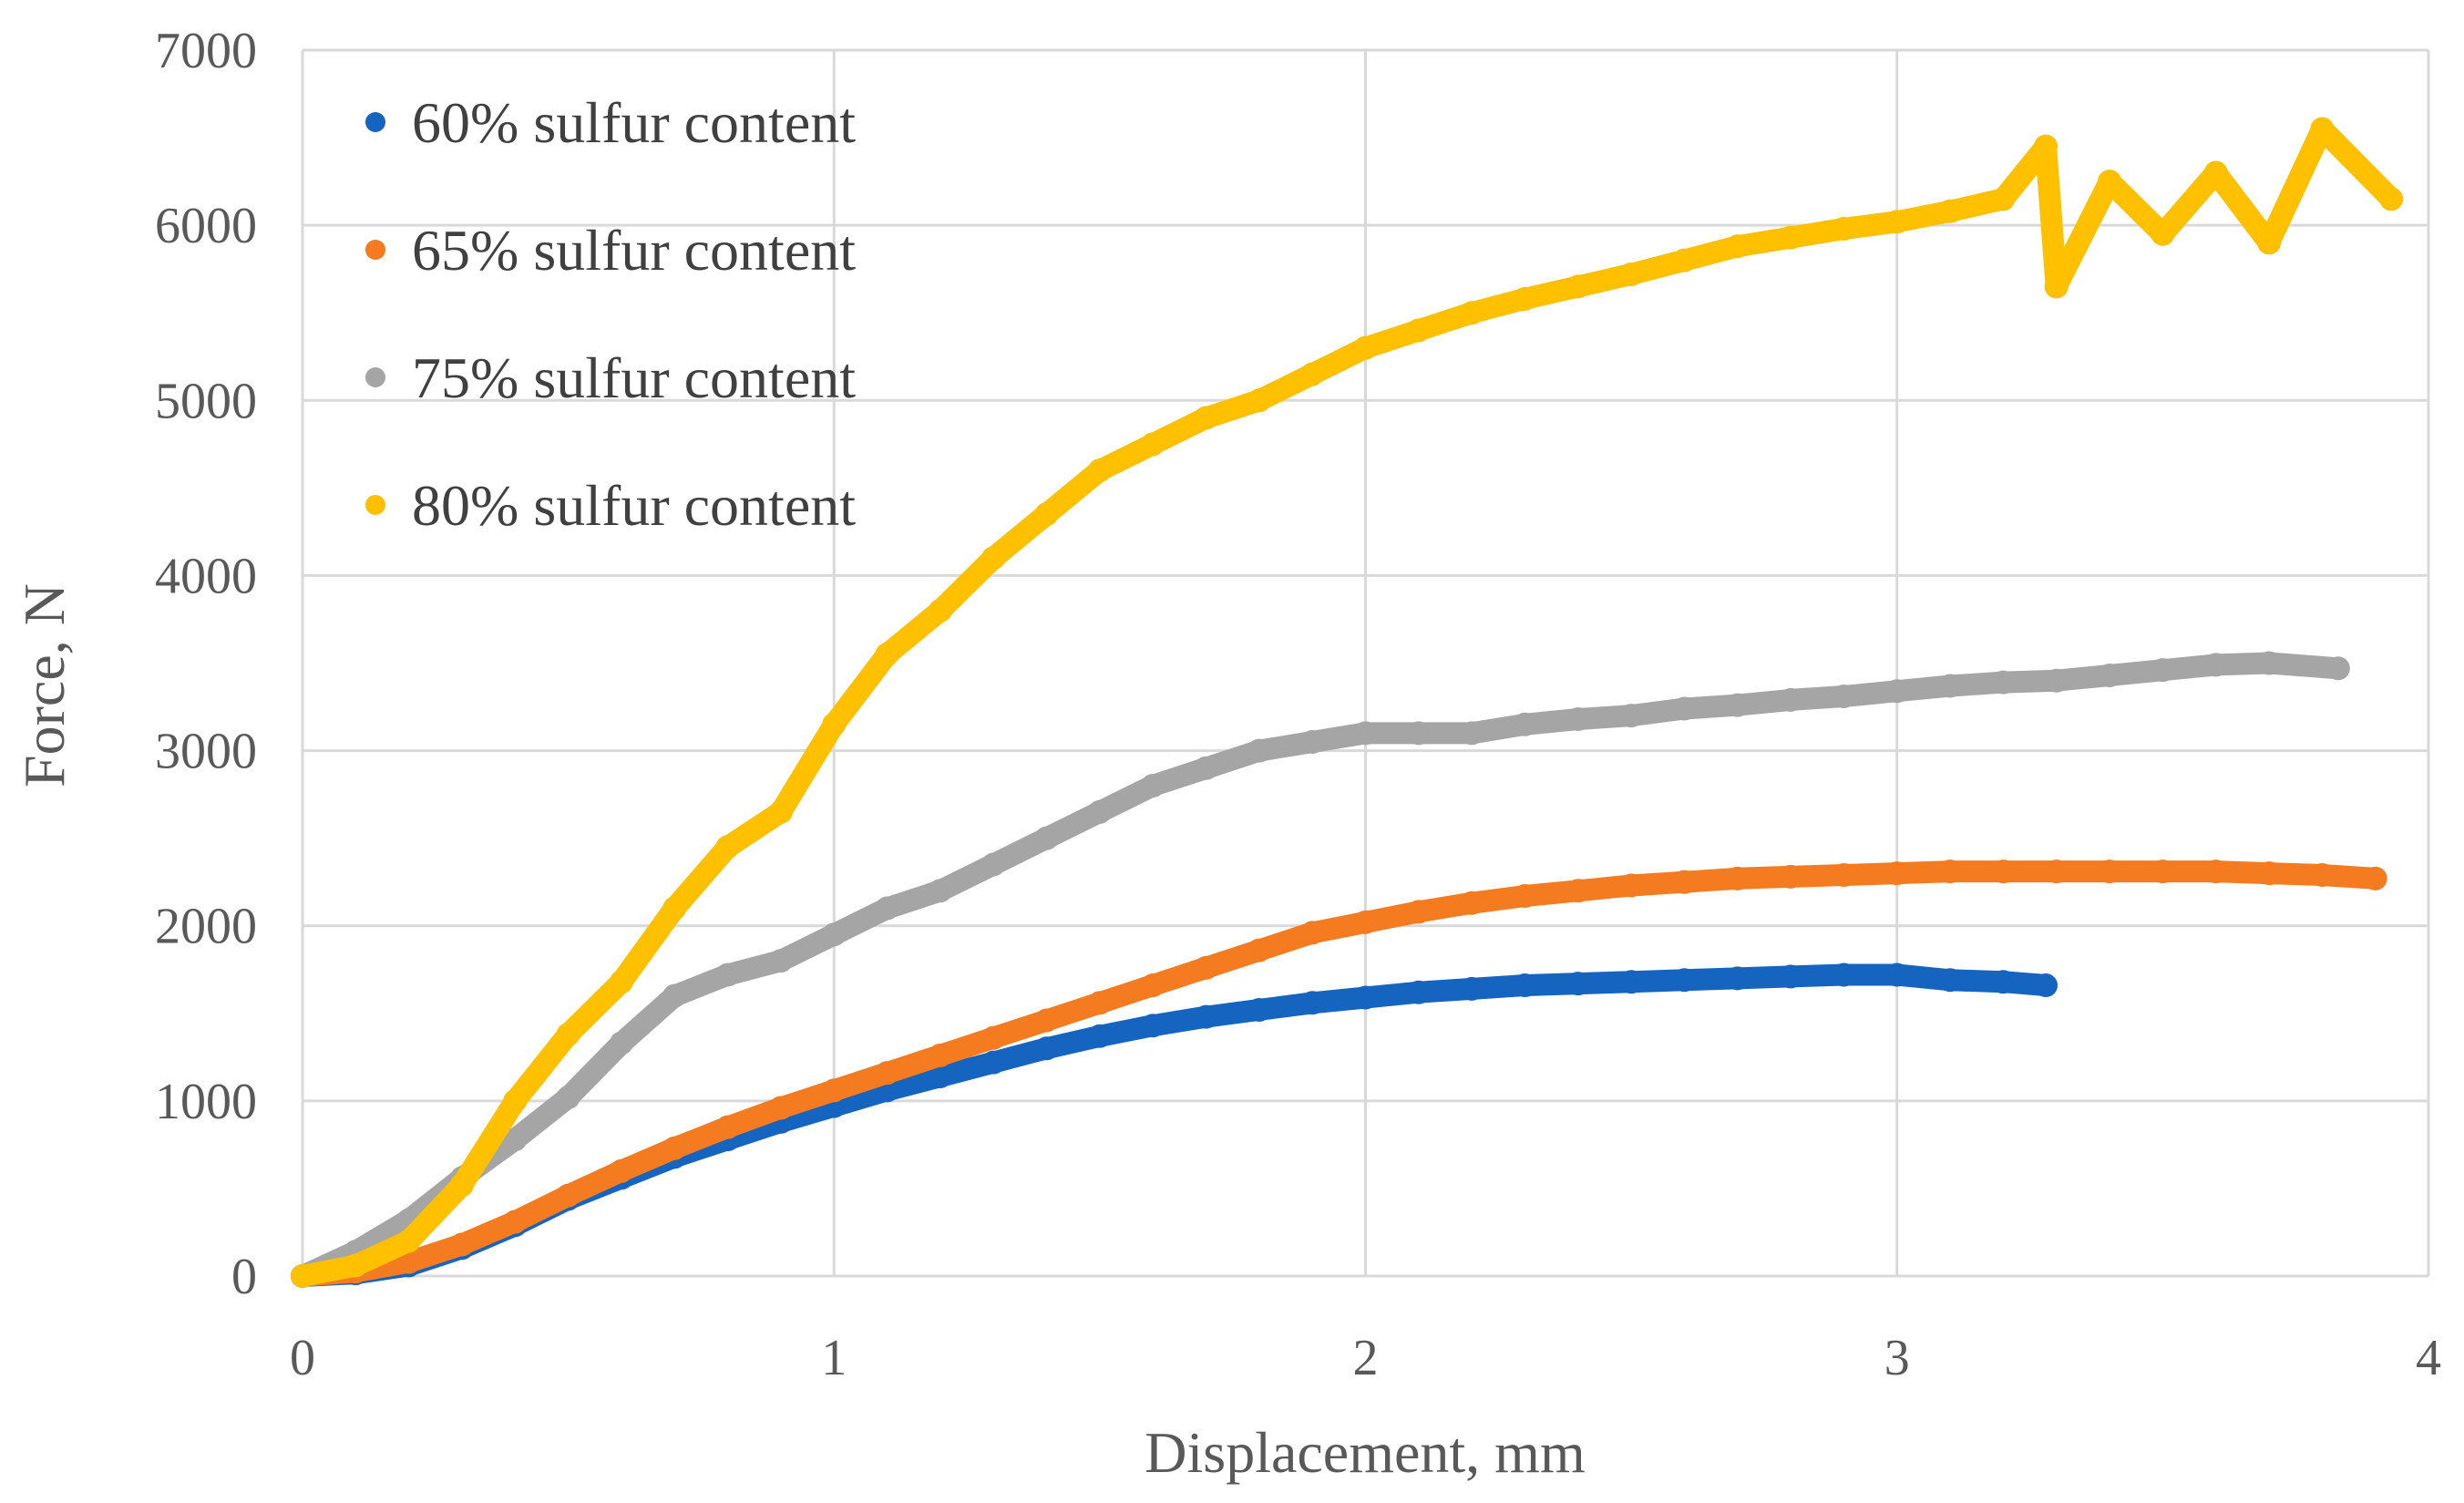  Describe the element at coordinates (44, 685) in the screenshot. I see `y-axis-title: Force, N` at that location.